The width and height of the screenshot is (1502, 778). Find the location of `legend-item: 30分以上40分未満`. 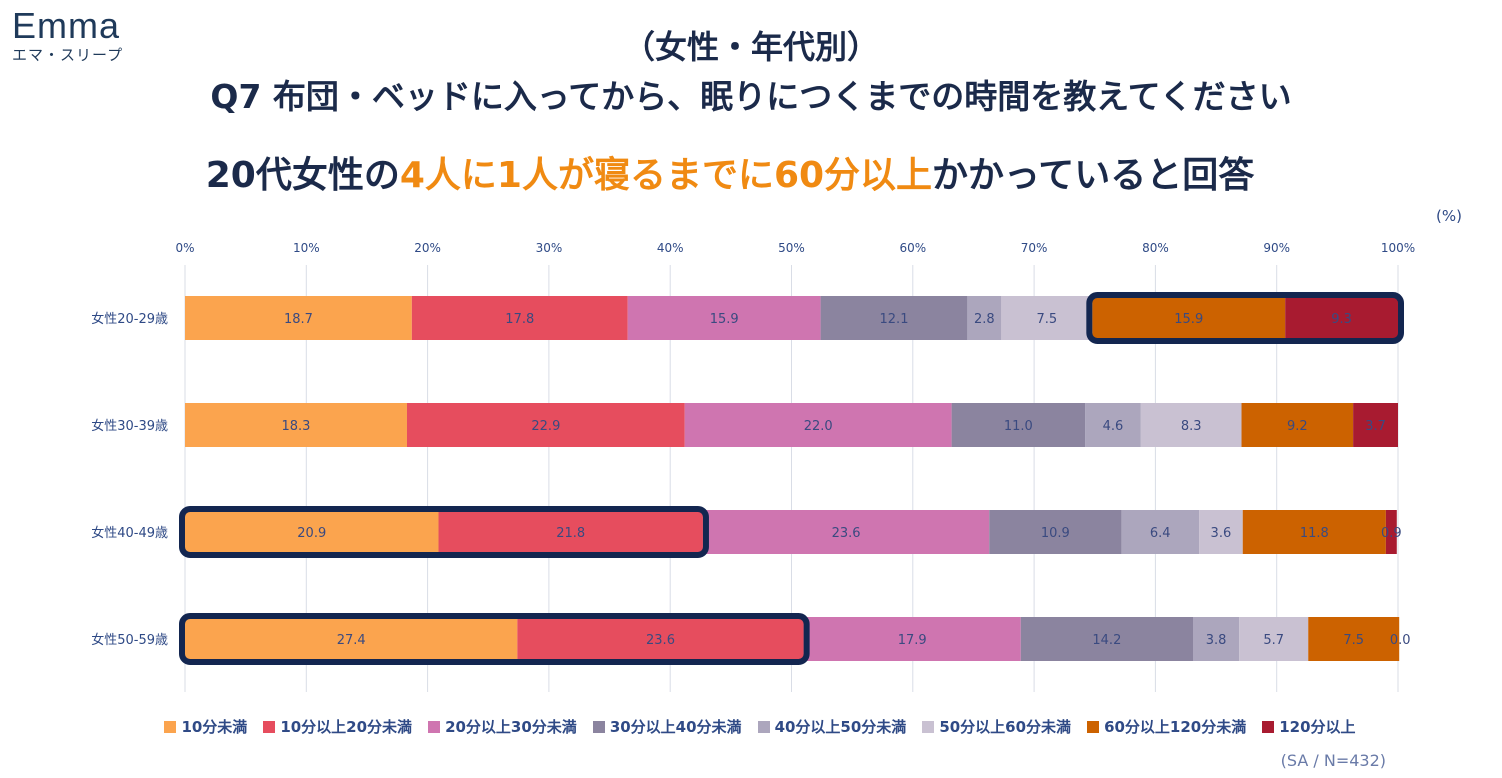

legend-item: 30分以上40分未満 is located at coordinates (667, 726).